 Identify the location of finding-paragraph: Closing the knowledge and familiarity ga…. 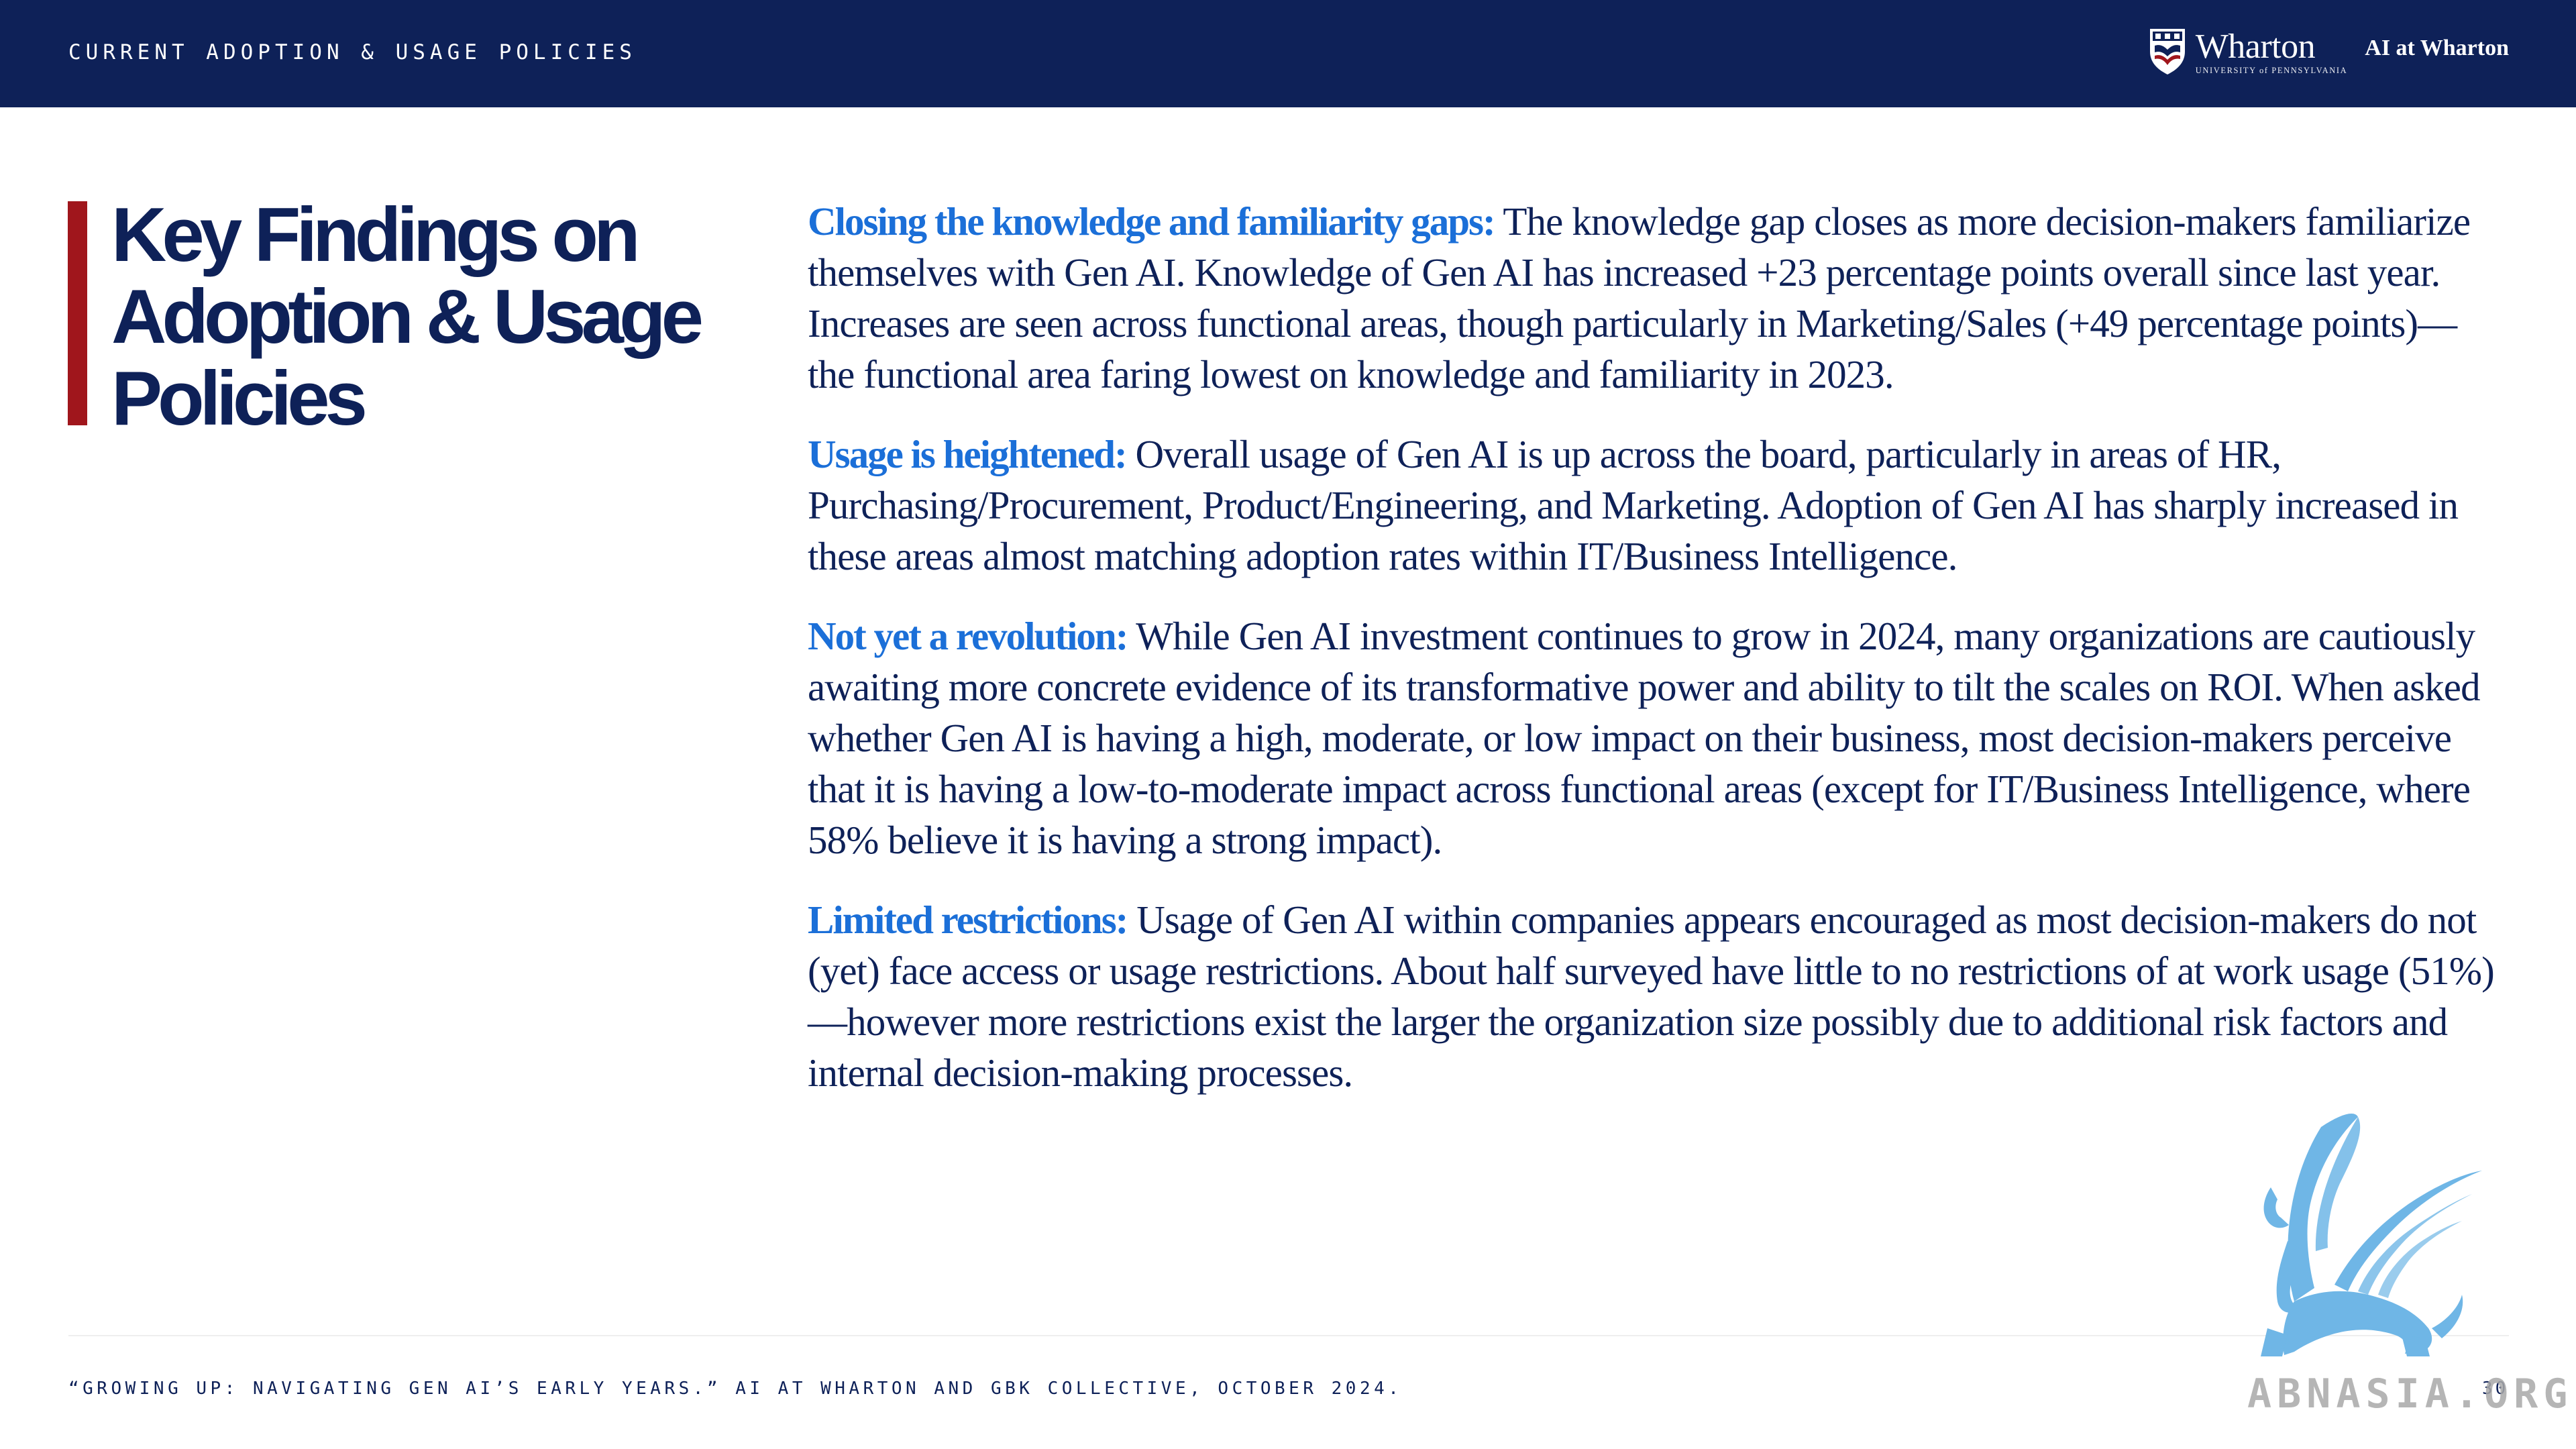
(1653, 298).